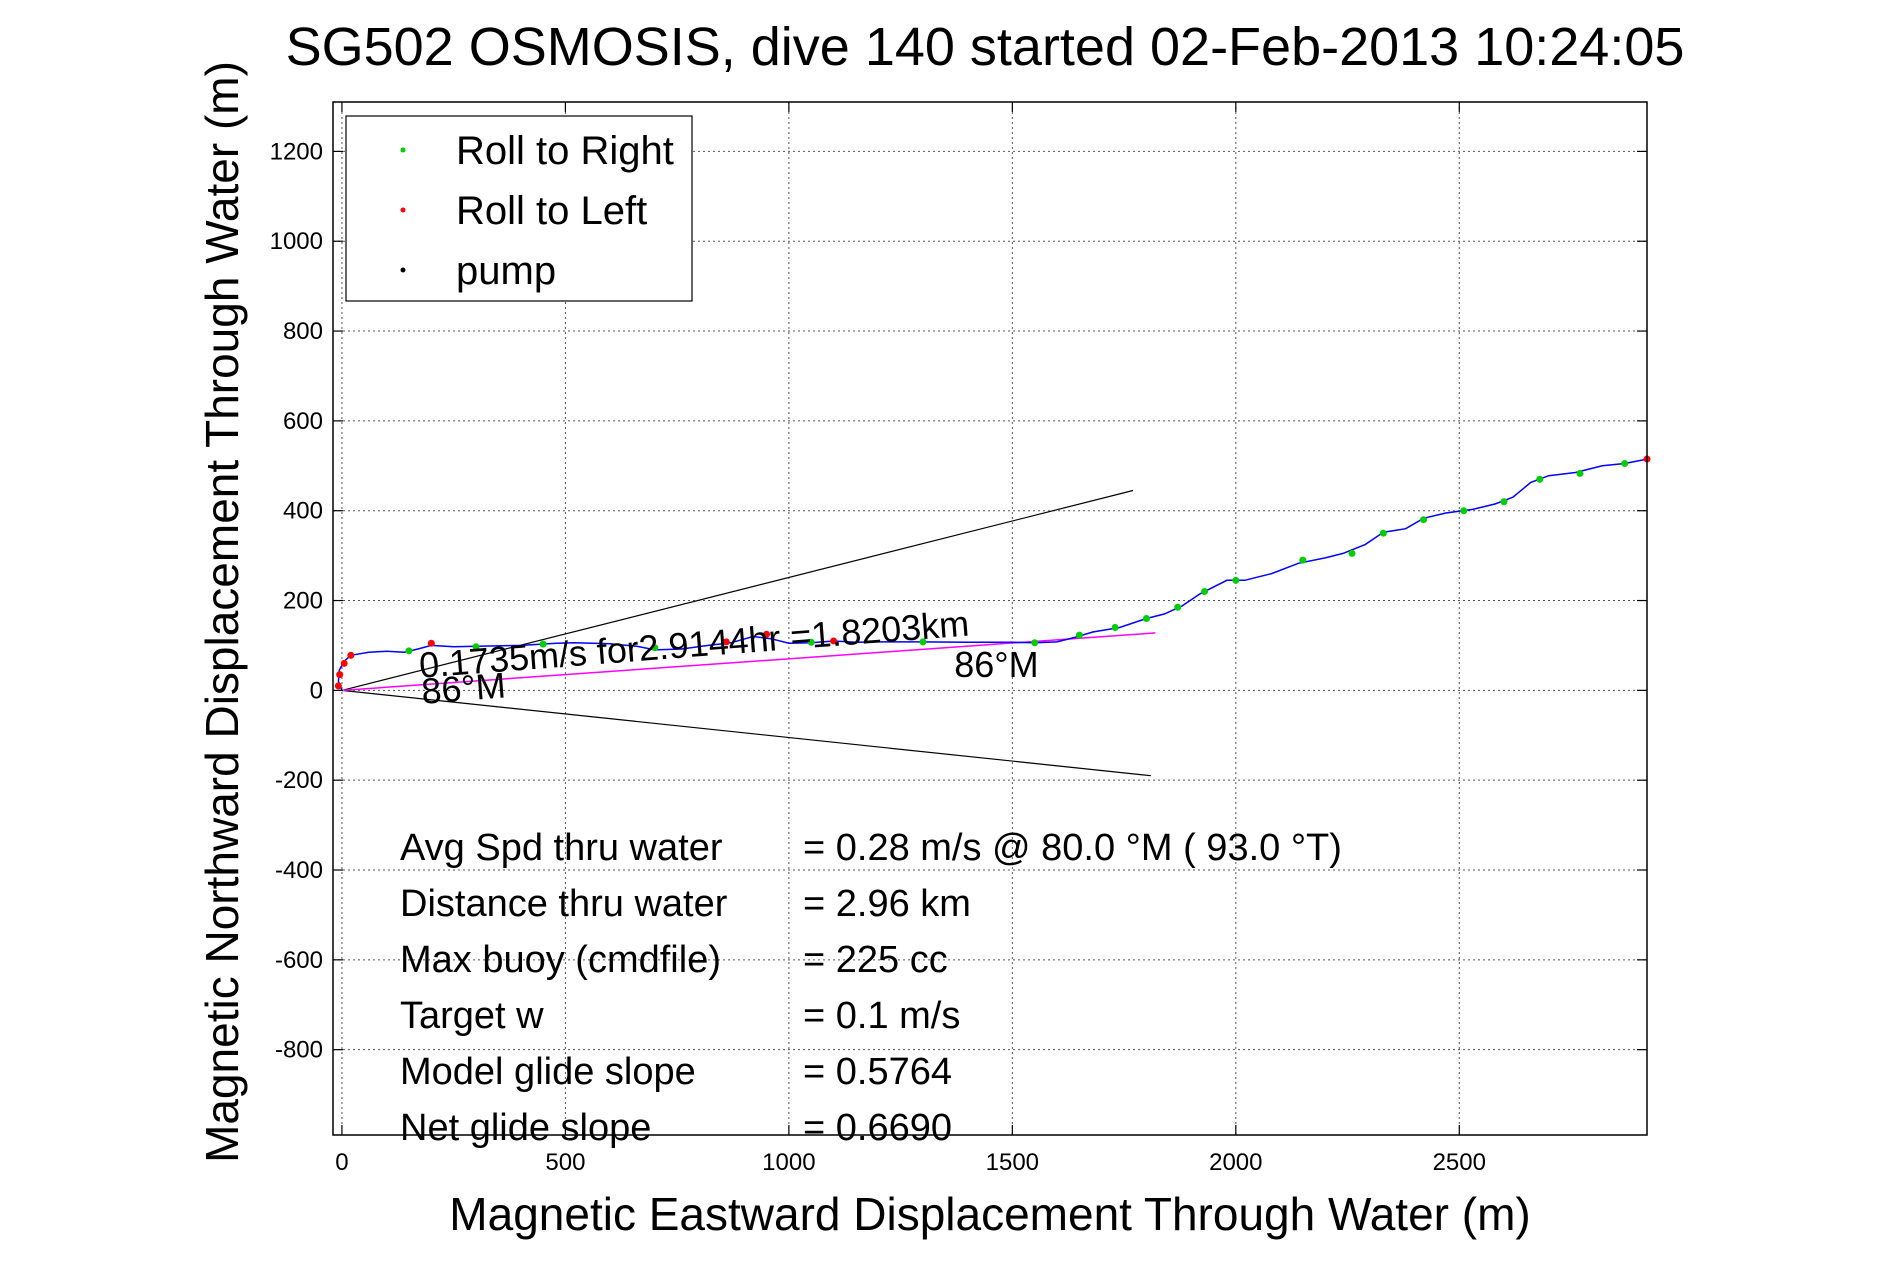 The height and width of the screenshot is (1262, 1891). What do you see at coordinates (299, 780) in the screenshot?
I see `y-tick-label: -200` at bounding box center [299, 780].